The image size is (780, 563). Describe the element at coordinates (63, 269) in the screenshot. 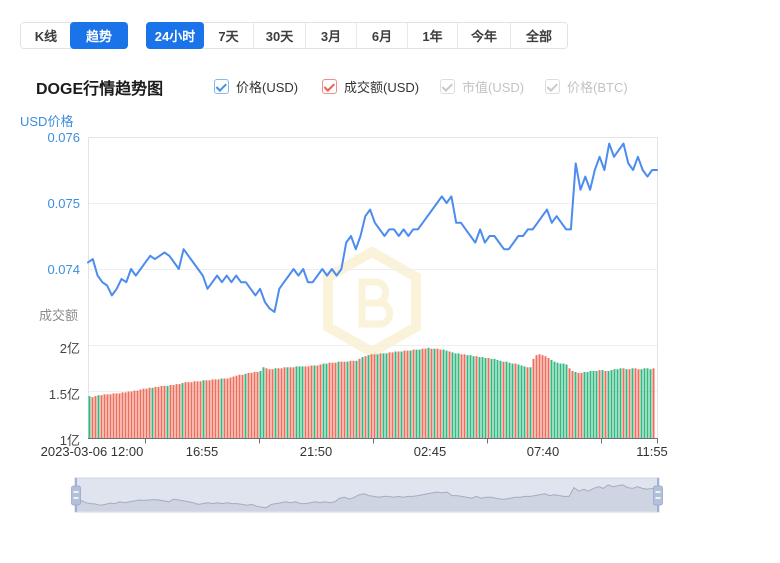

I see `price-tick-0074: 0.074` at that location.